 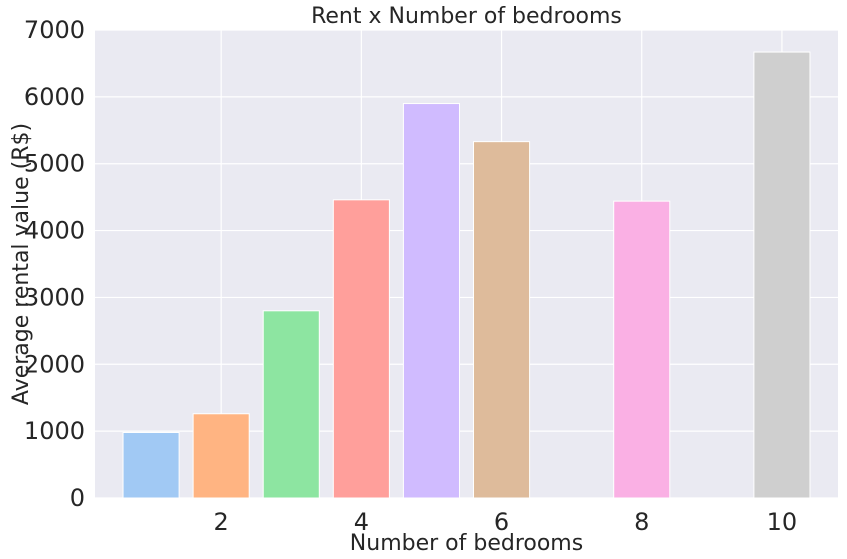 I want to click on bar-3-bedrooms, so click(x=291, y=404).